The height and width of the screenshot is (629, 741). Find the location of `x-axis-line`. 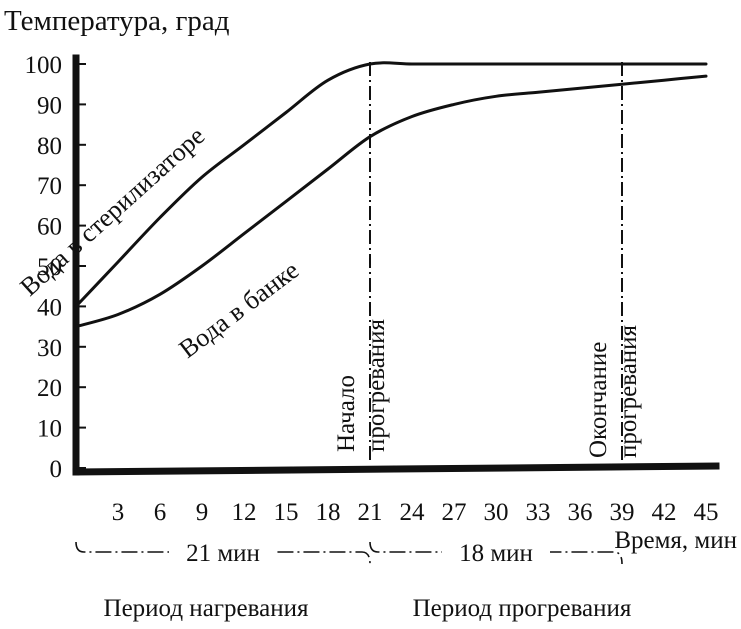

x-axis-line is located at coordinates (396, 469).